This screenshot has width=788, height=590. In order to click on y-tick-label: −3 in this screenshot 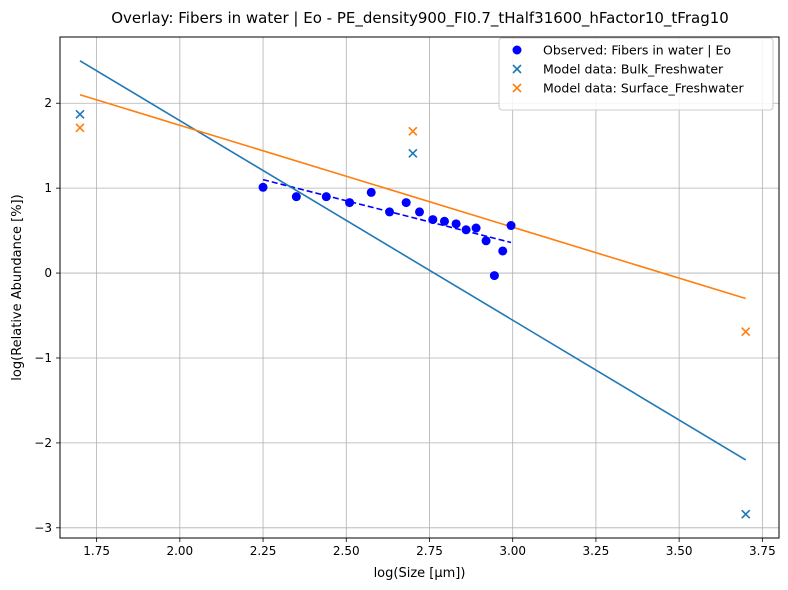, I will do `click(43, 528)`.